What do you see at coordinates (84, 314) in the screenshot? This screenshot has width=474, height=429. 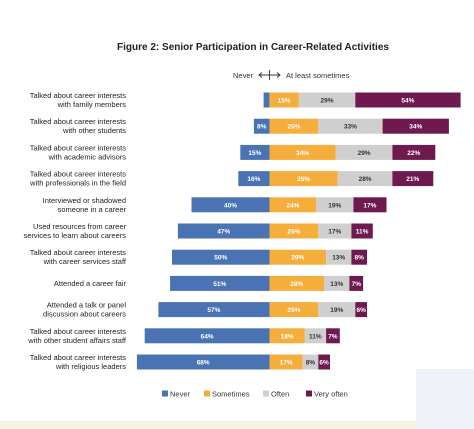 I see `category-label: discussion about careers` at bounding box center [84, 314].